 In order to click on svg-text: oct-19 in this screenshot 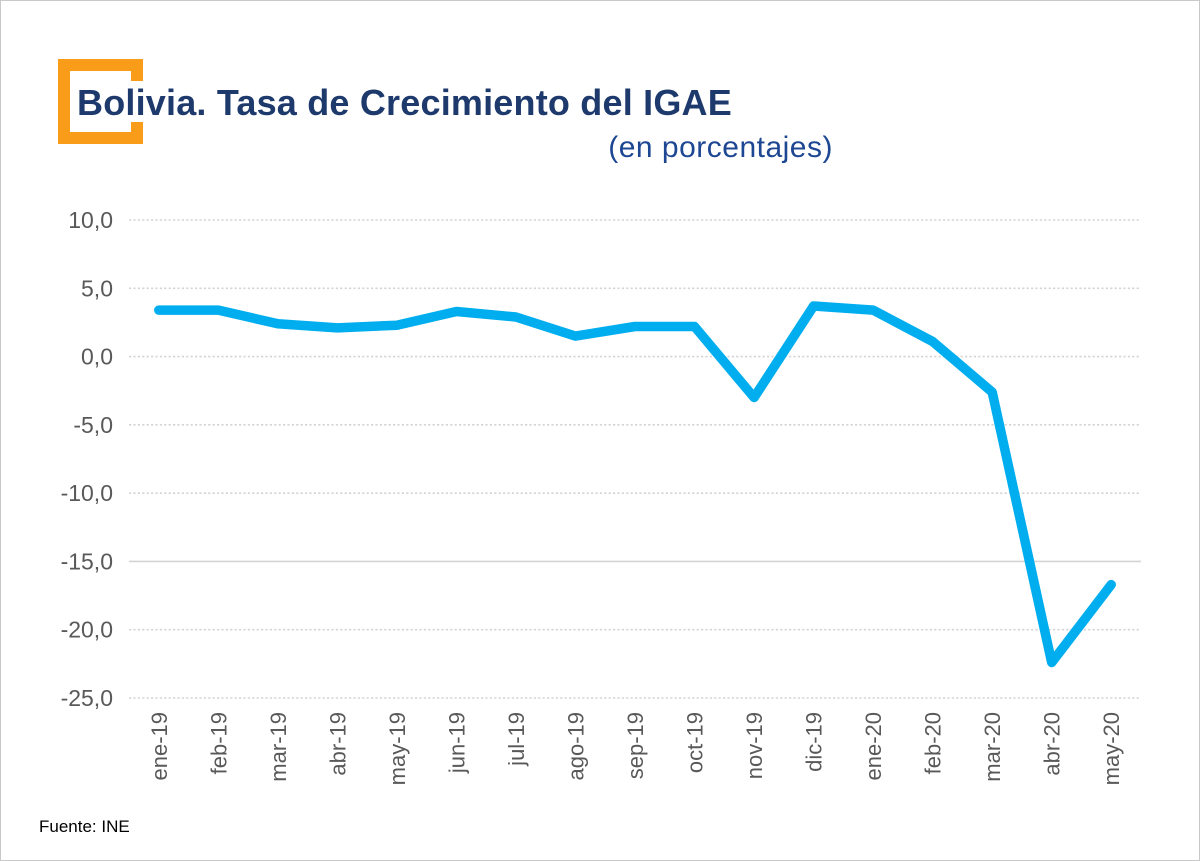, I will do `click(695, 742)`.